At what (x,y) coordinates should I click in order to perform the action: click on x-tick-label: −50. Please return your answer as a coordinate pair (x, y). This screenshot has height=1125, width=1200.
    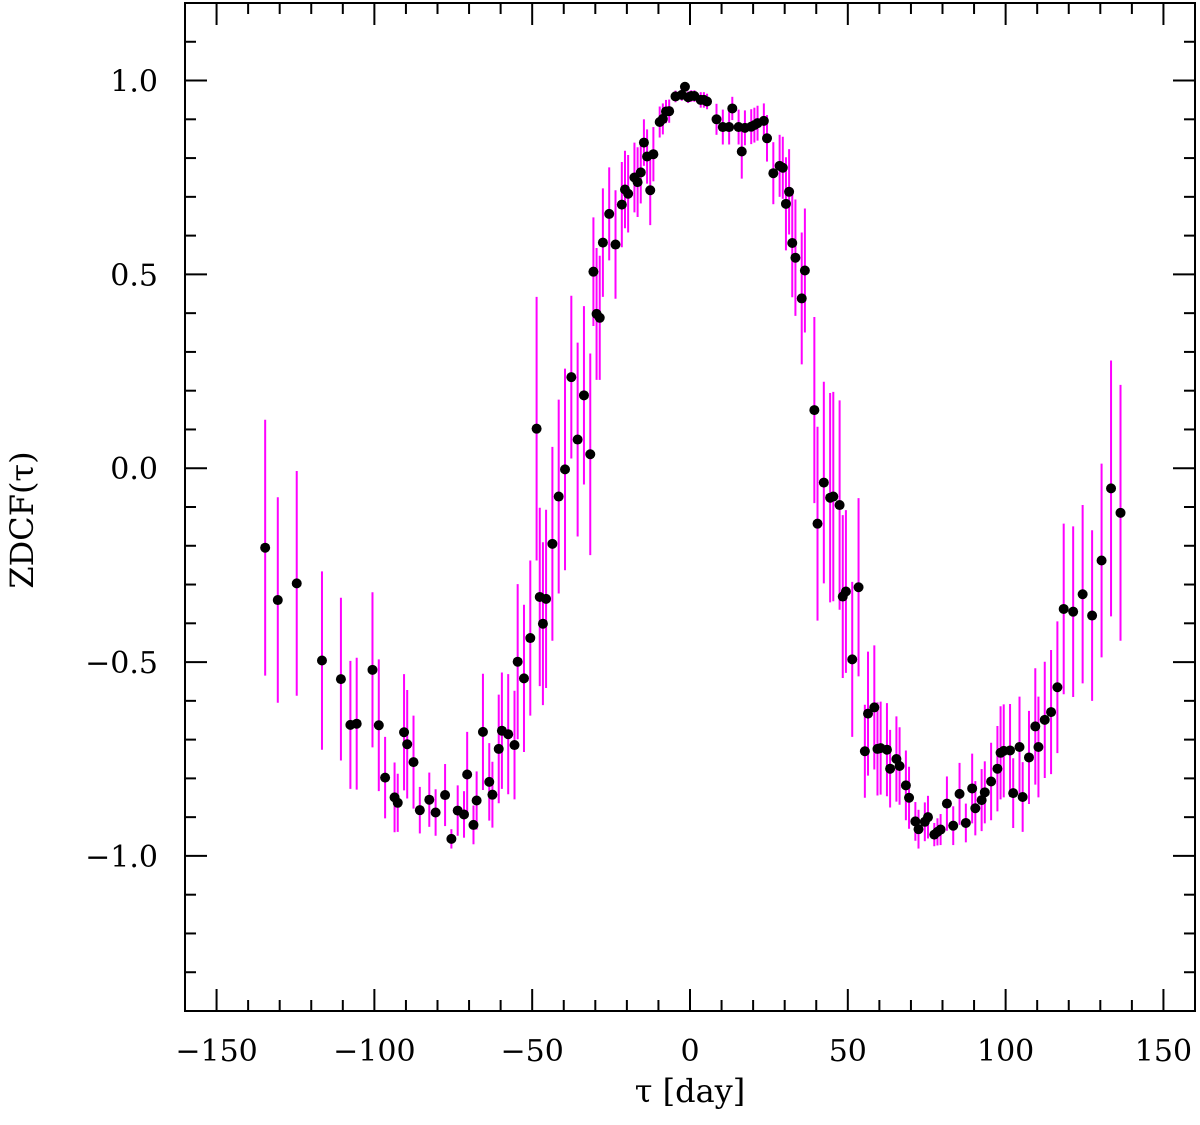
    Looking at the image, I should click on (532, 1051).